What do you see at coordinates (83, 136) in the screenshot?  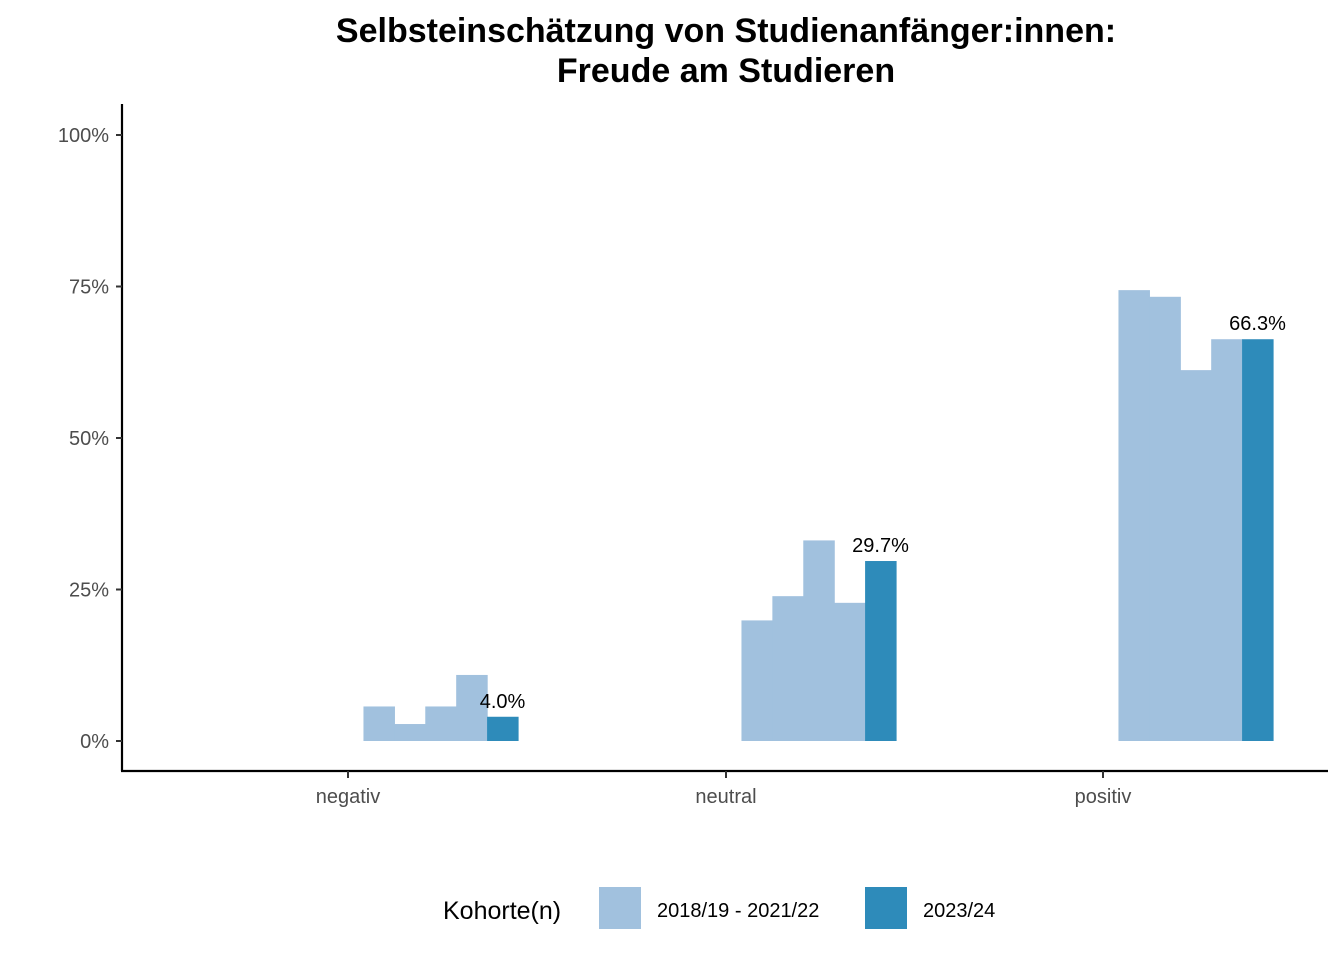 I see `y-tick-label: 100%` at bounding box center [83, 136].